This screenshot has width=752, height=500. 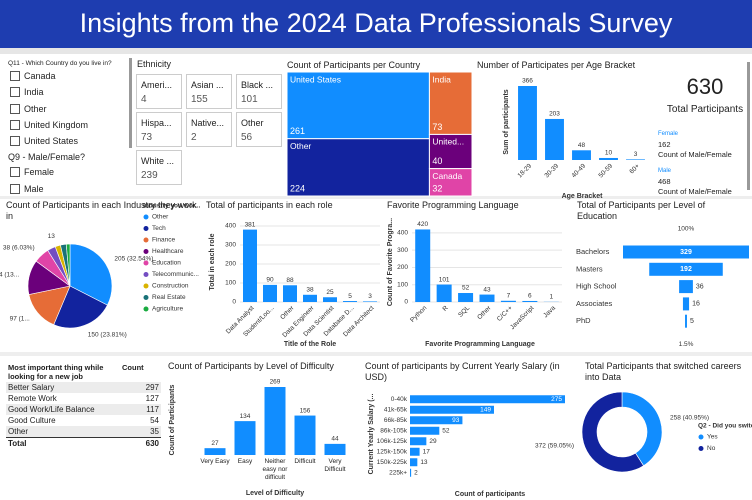 What do you see at coordinates (527, 81) in the screenshot?
I see `data-label: 366` at bounding box center [527, 81].